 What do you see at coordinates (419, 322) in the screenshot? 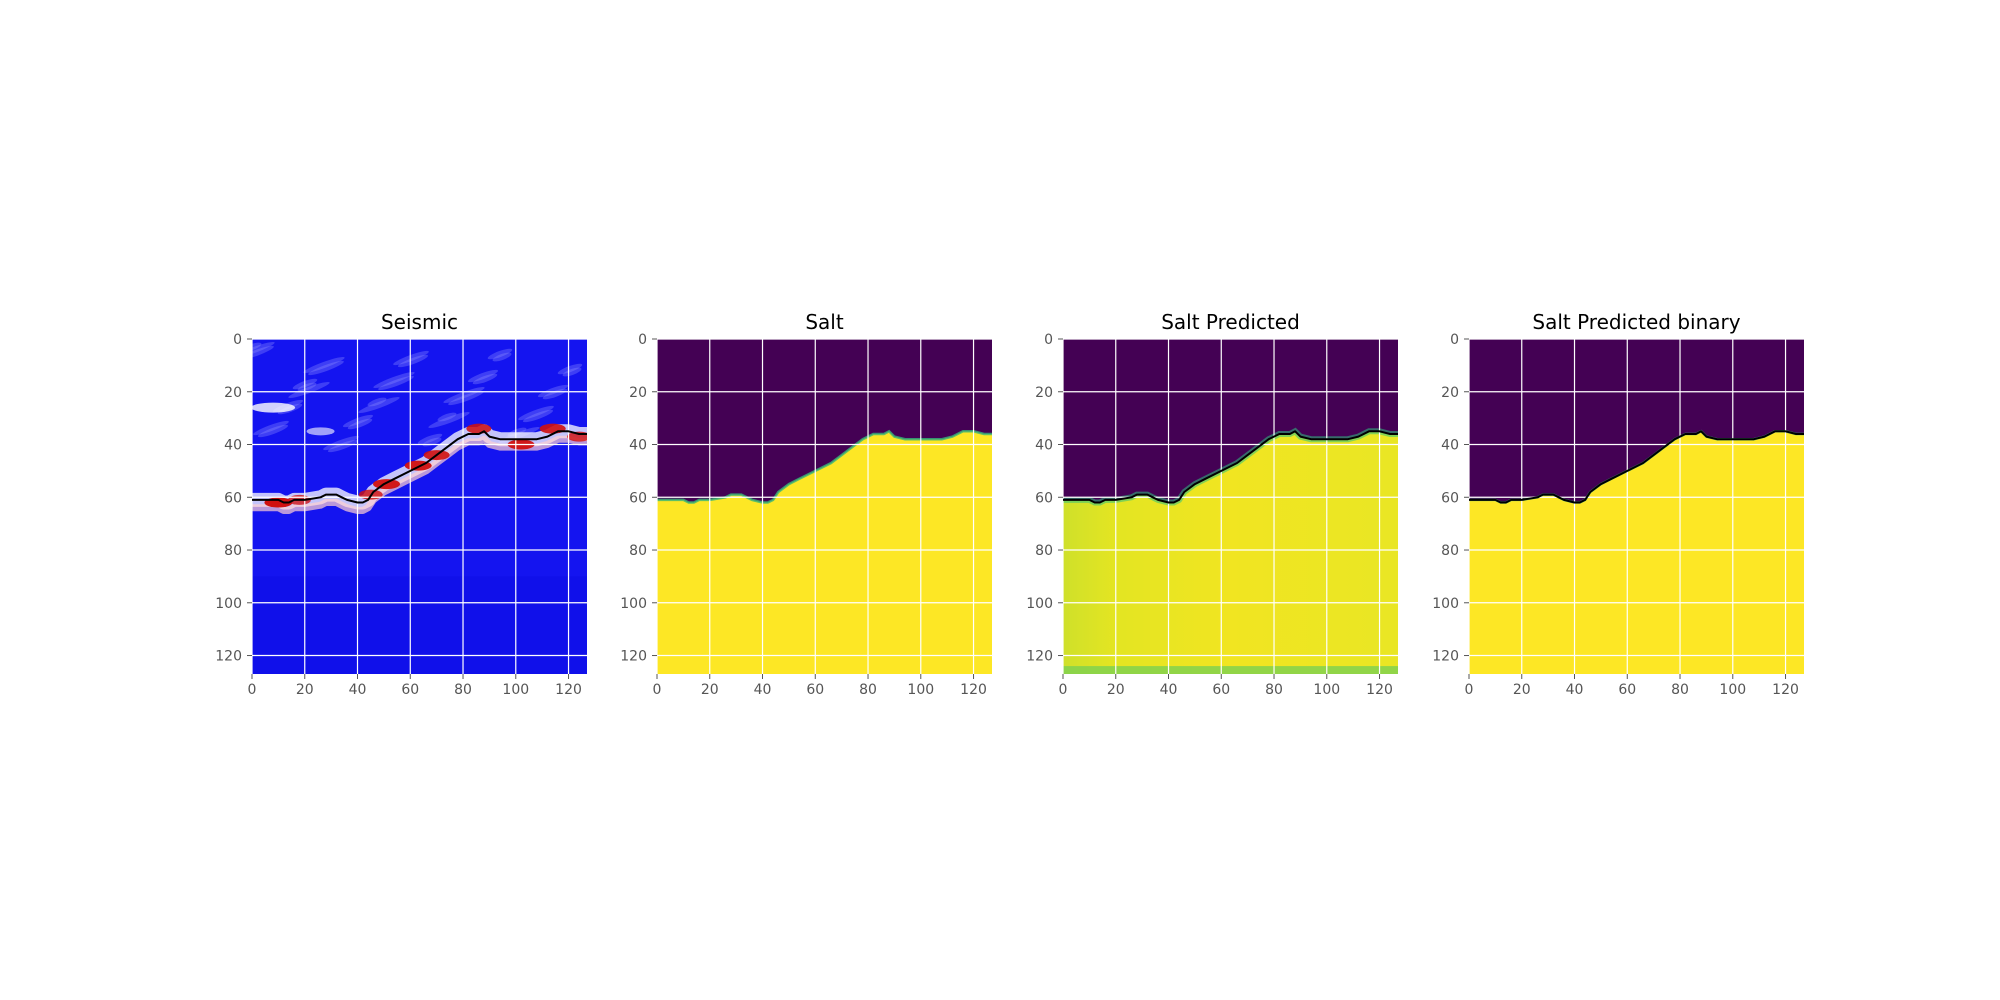
I see `panel-title: Seismic` at bounding box center [419, 322].